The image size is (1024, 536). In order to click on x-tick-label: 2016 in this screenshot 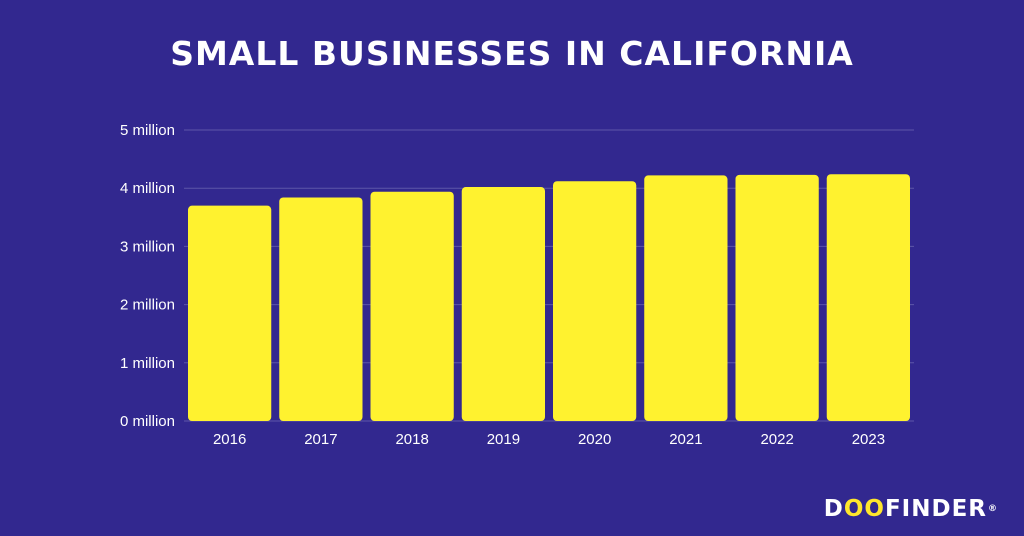, I will do `click(229, 439)`.